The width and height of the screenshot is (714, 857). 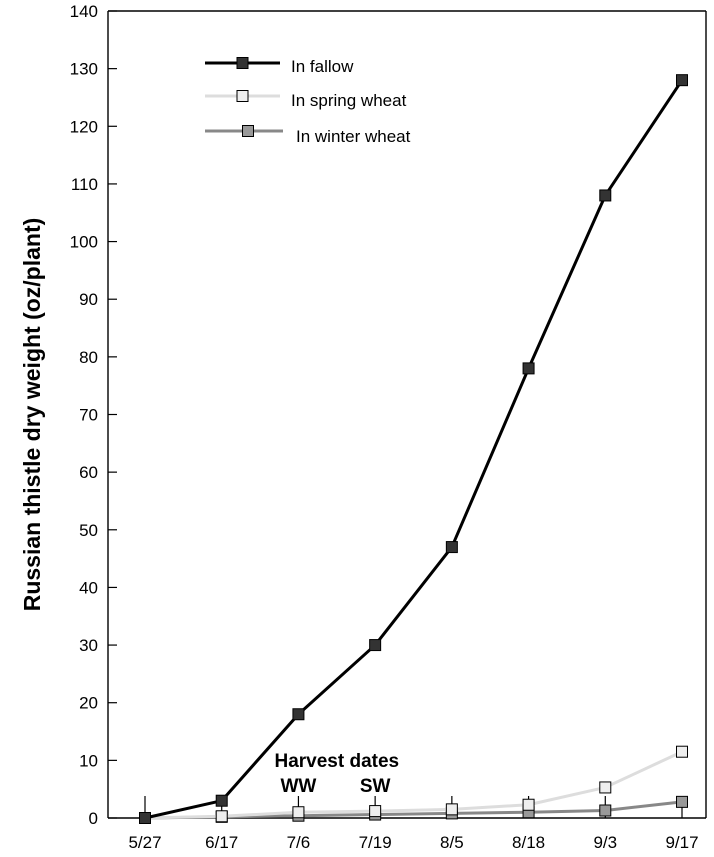 I want to click on y-tick-label: 40, so click(x=88, y=587).